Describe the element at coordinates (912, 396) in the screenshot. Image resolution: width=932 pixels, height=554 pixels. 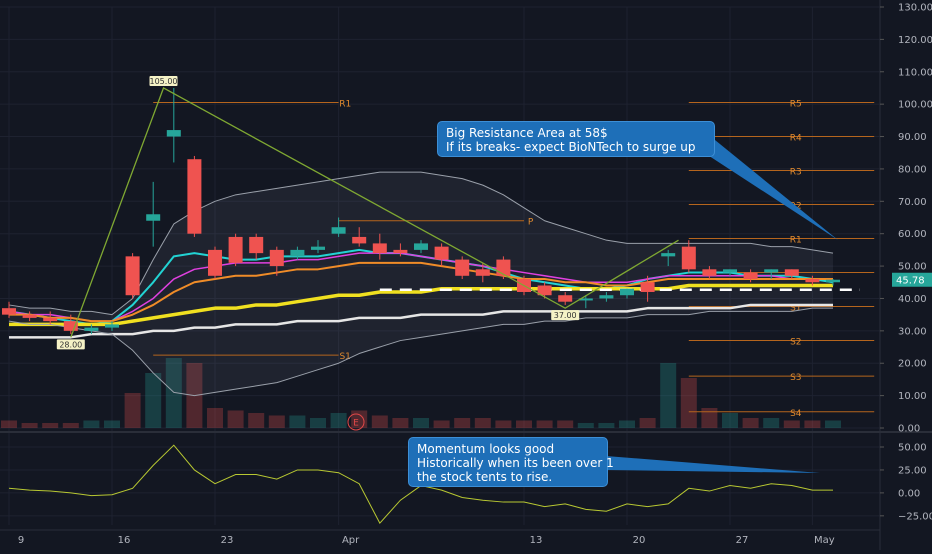
I see `price-axis-label: 10.00` at that location.